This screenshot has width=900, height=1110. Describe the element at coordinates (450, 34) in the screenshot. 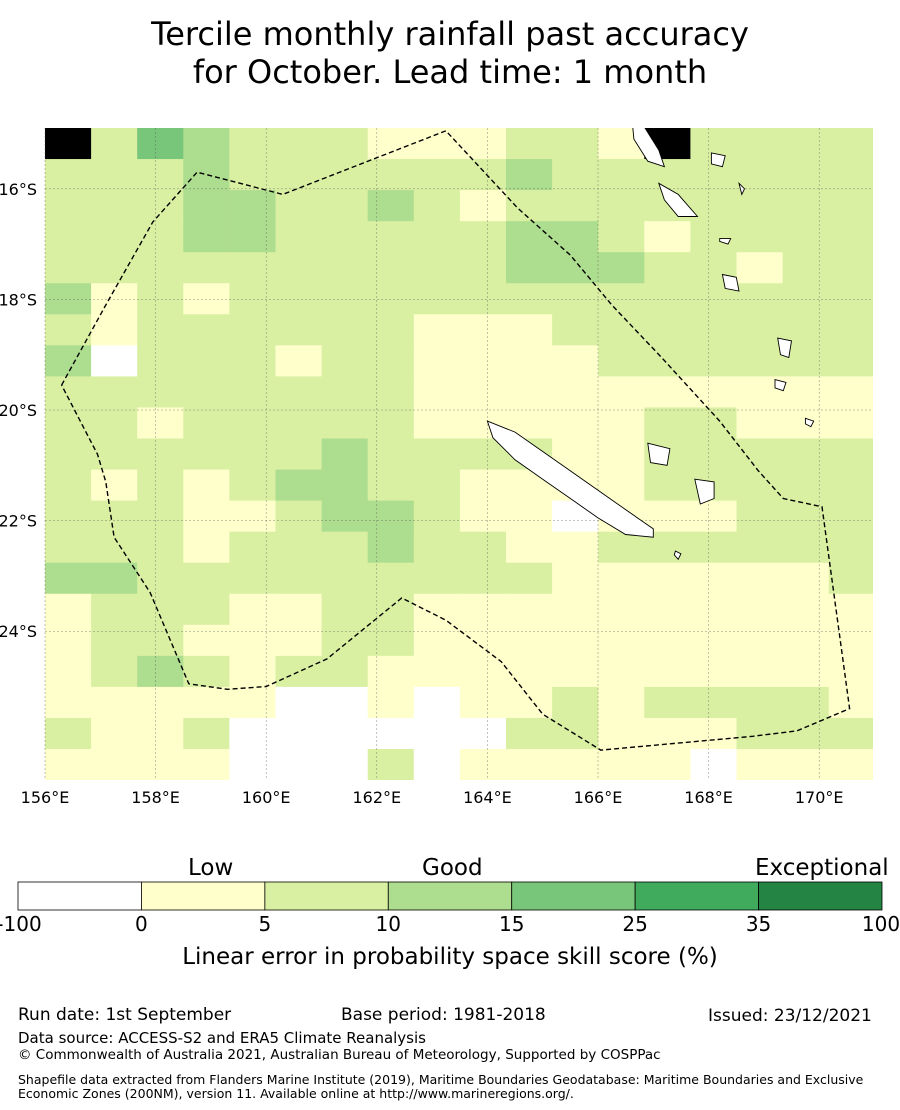

I see `map-title-line1: Tercile monthly rainfall past accuracy` at that location.